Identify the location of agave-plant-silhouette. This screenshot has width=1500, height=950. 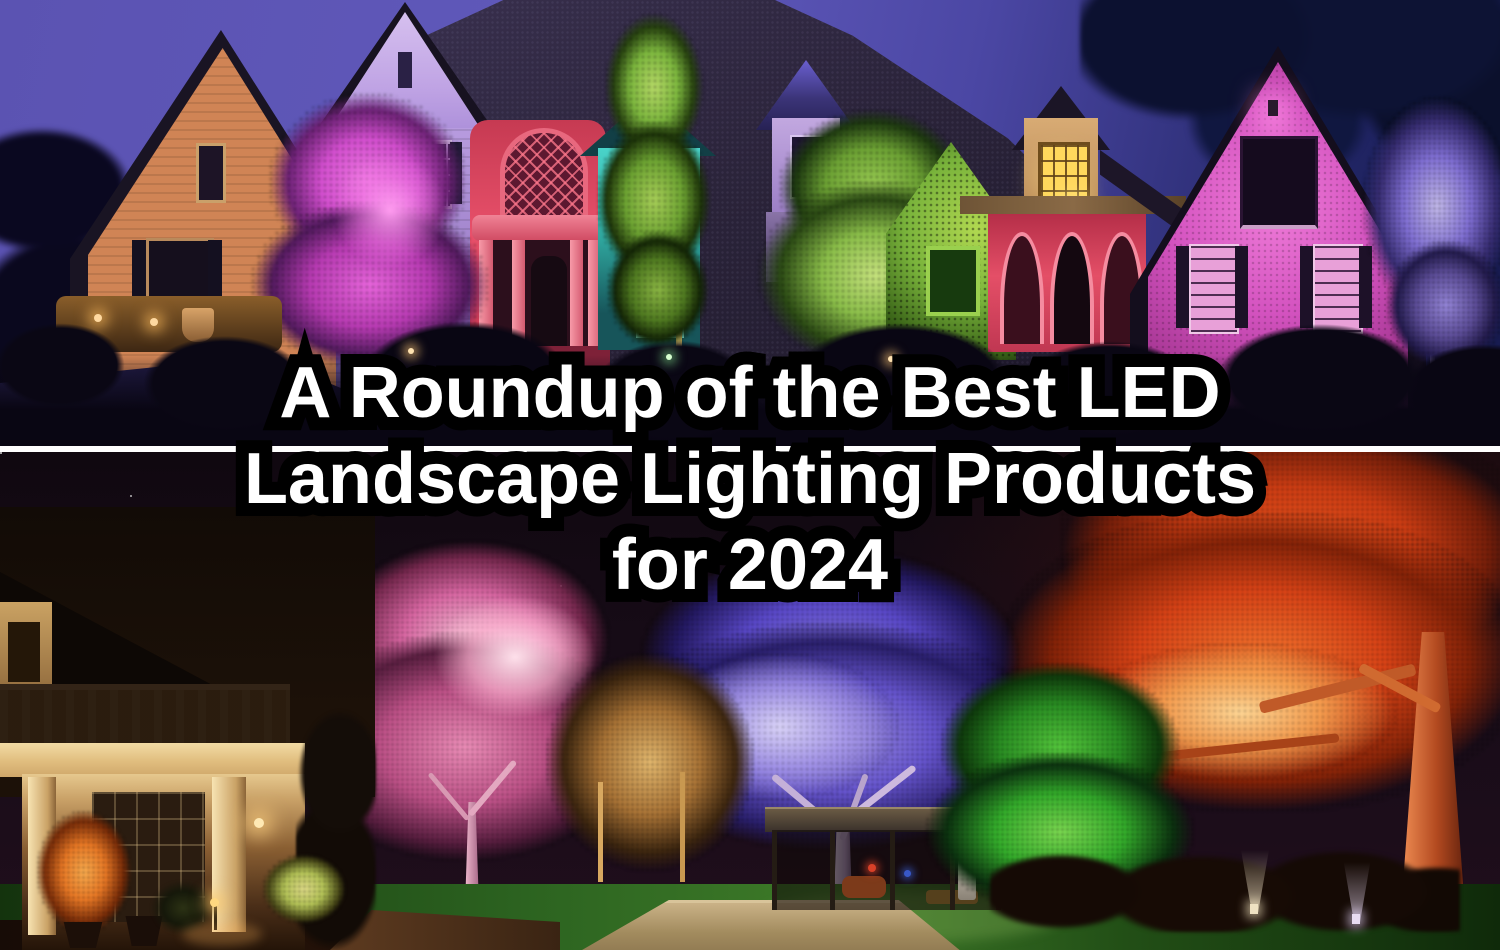
(183, 908).